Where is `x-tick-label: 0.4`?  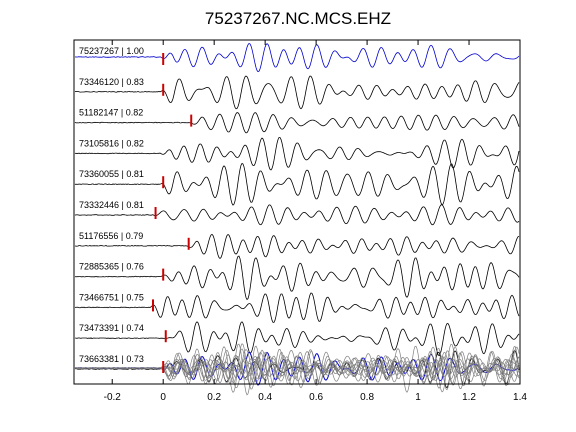 x-tick-label: 0.4 is located at coordinates (265, 397).